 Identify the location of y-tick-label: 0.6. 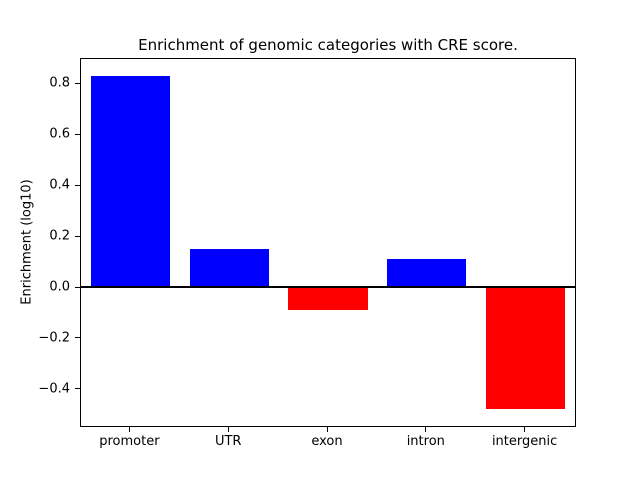
(59, 134).